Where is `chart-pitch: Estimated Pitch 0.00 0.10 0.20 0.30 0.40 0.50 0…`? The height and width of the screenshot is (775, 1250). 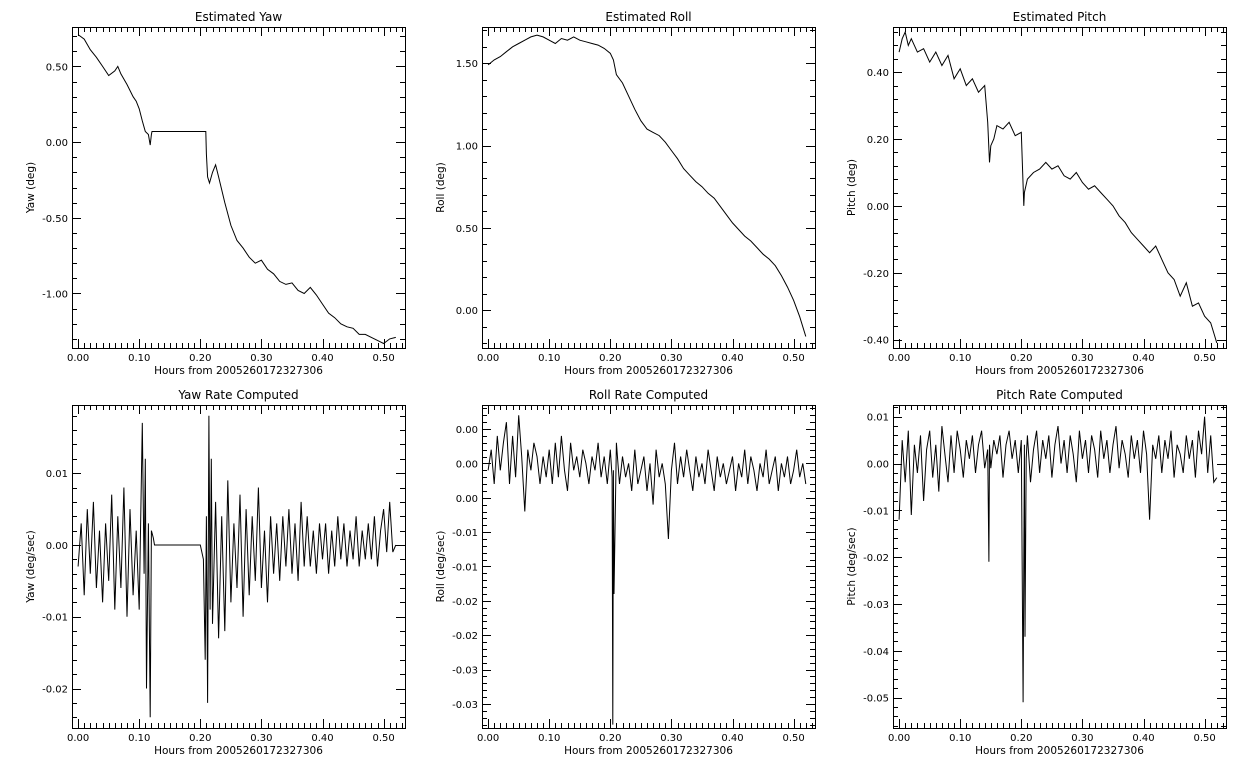 chart-pitch: Estimated Pitch 0.00 0.10 0.20 0.30 0.40 0.50 0… is located at coordinates (1036, 193).